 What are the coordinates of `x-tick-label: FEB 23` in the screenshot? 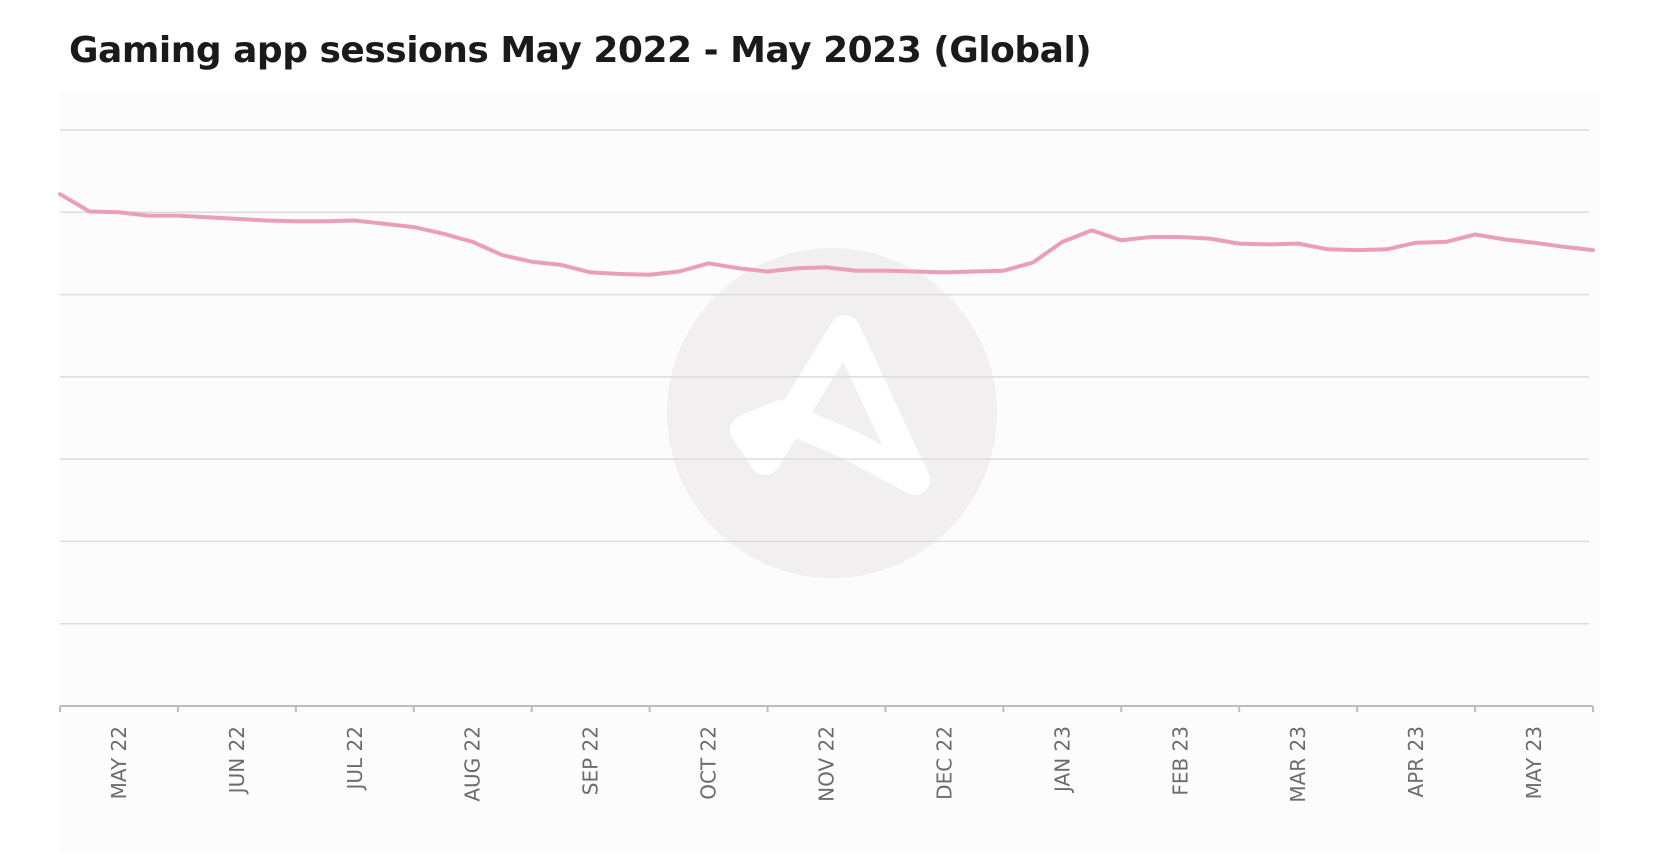 It's located at (1180, 761).